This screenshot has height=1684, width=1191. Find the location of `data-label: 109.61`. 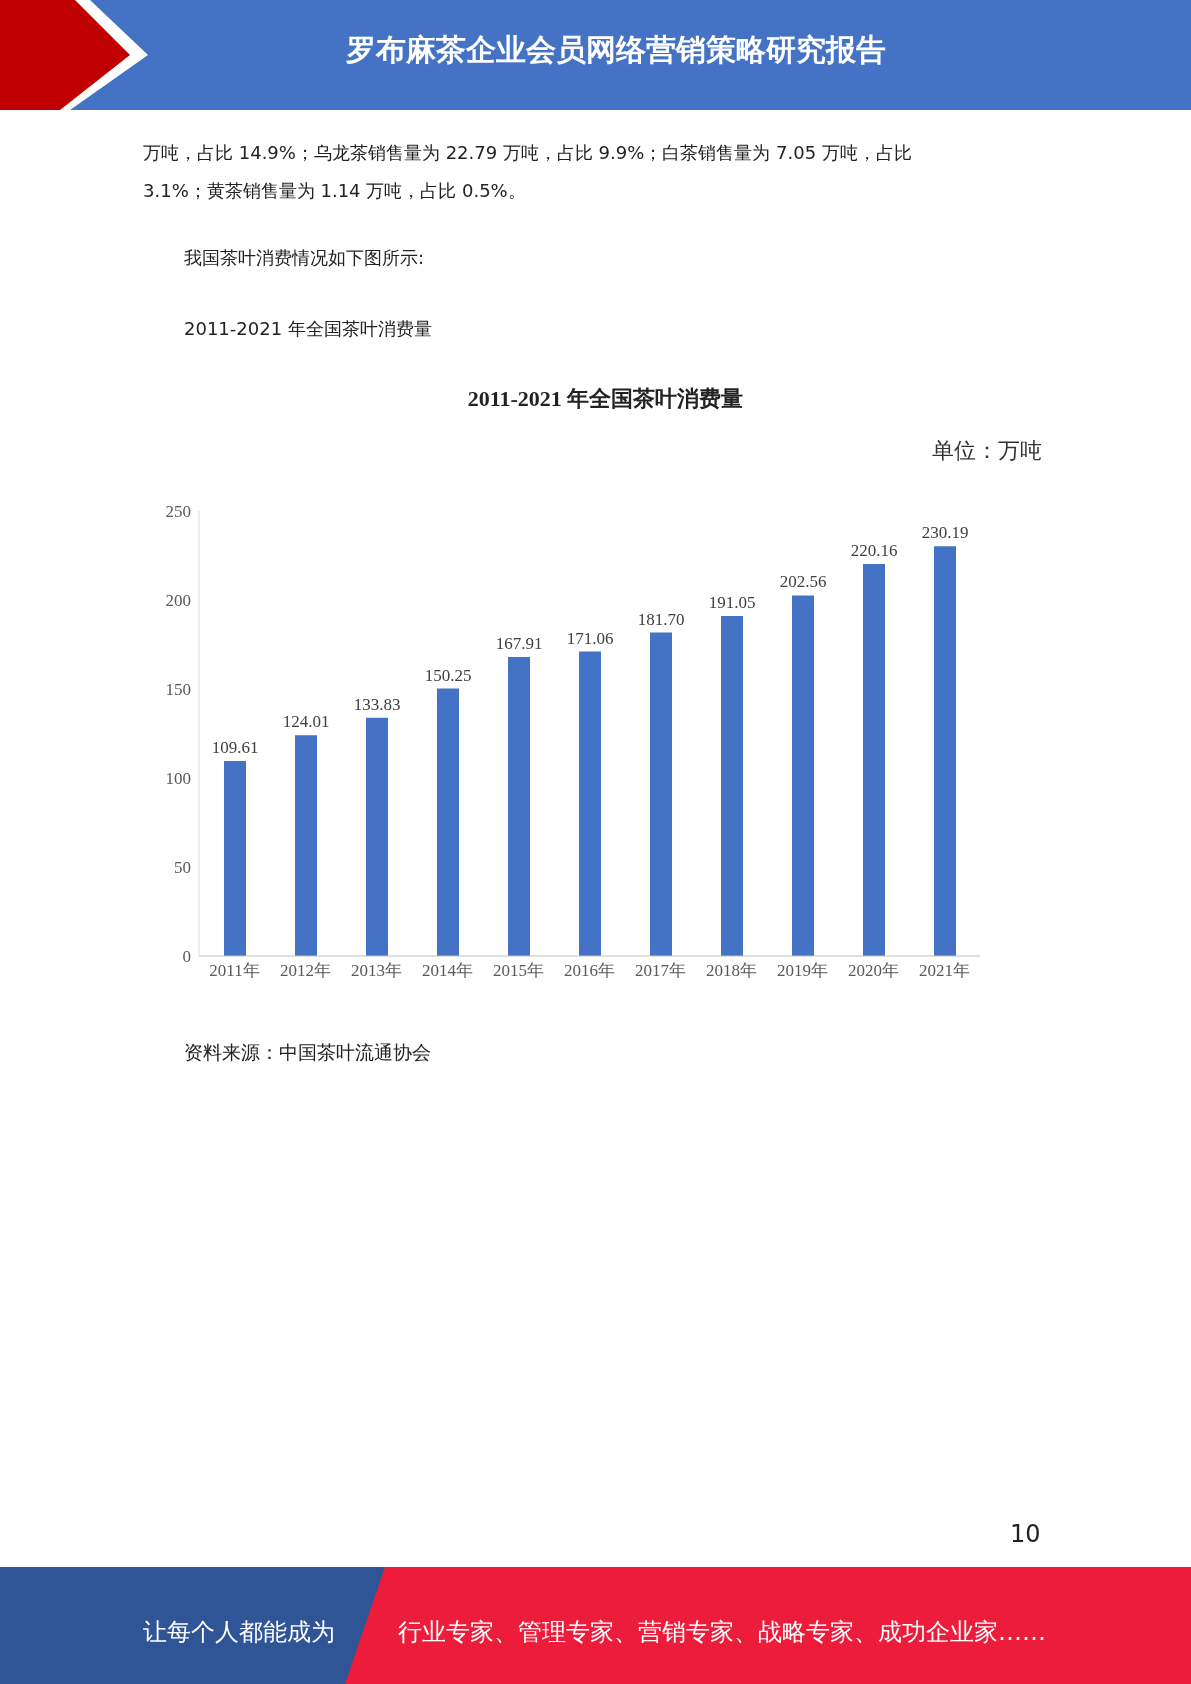

data-label: 109.61 is located at coordinates (235, 747).